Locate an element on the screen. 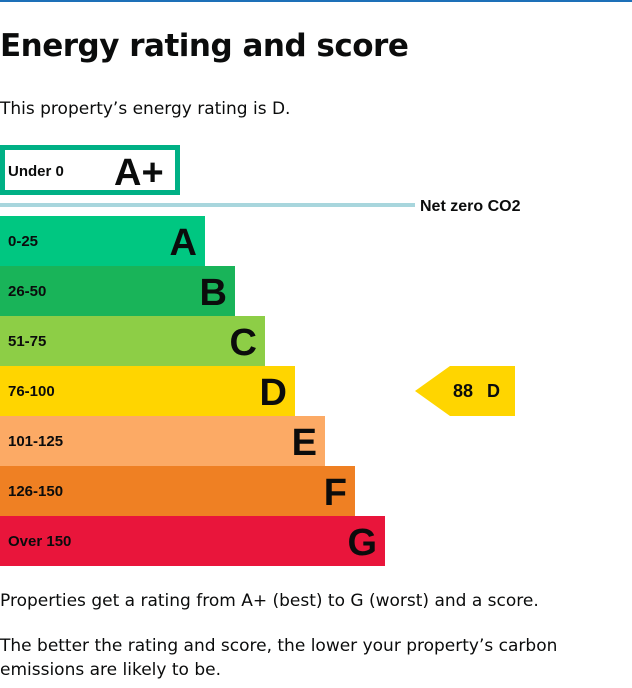  current-rating-score: 88 is located at coordinates (463, 391).